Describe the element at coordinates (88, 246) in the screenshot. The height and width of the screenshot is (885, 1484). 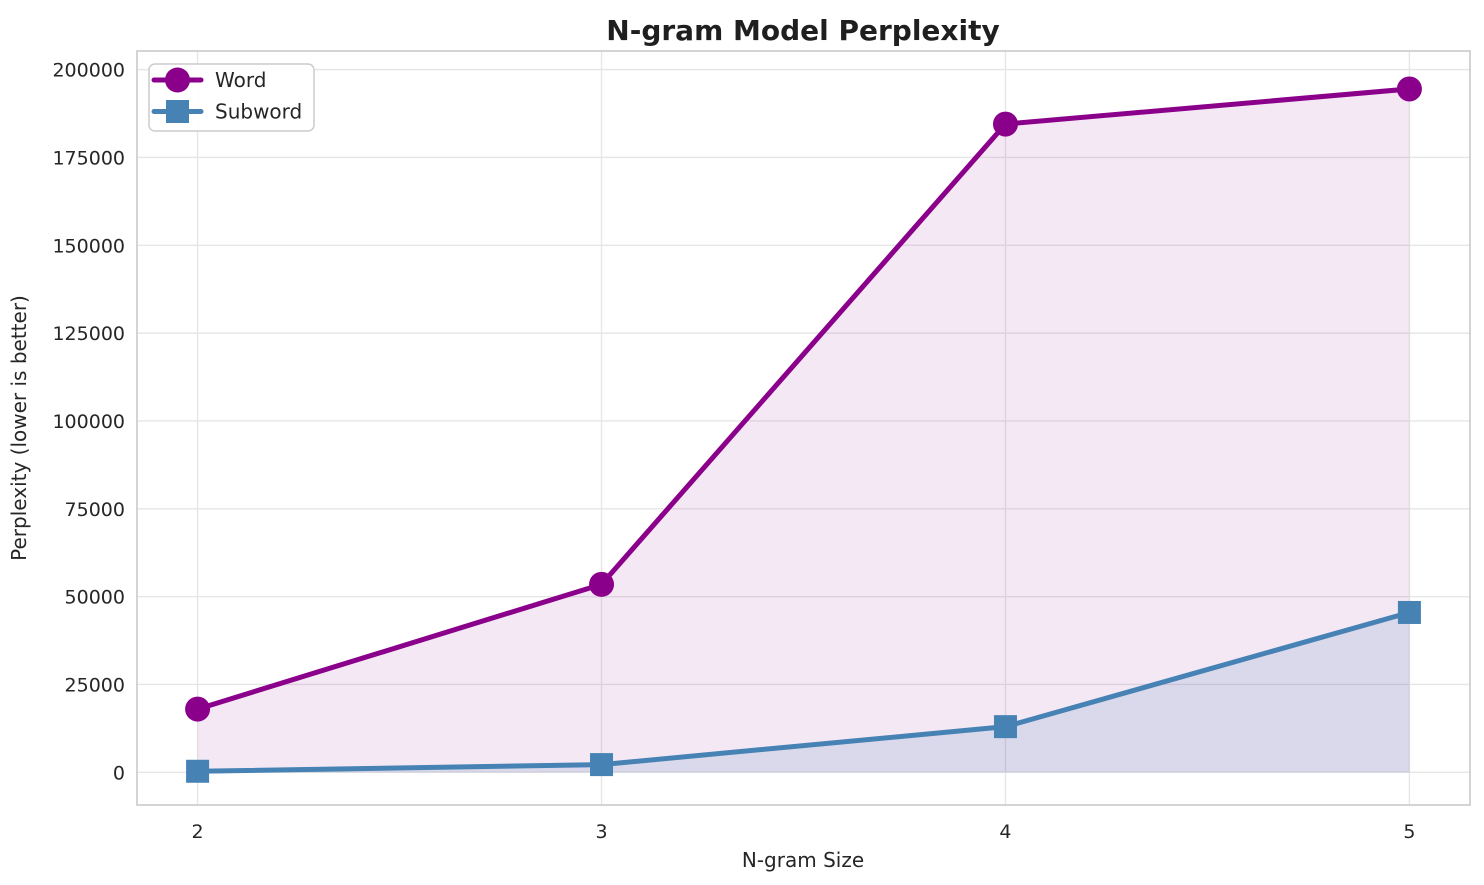
I see `y-tick-label: 150000` at that location.